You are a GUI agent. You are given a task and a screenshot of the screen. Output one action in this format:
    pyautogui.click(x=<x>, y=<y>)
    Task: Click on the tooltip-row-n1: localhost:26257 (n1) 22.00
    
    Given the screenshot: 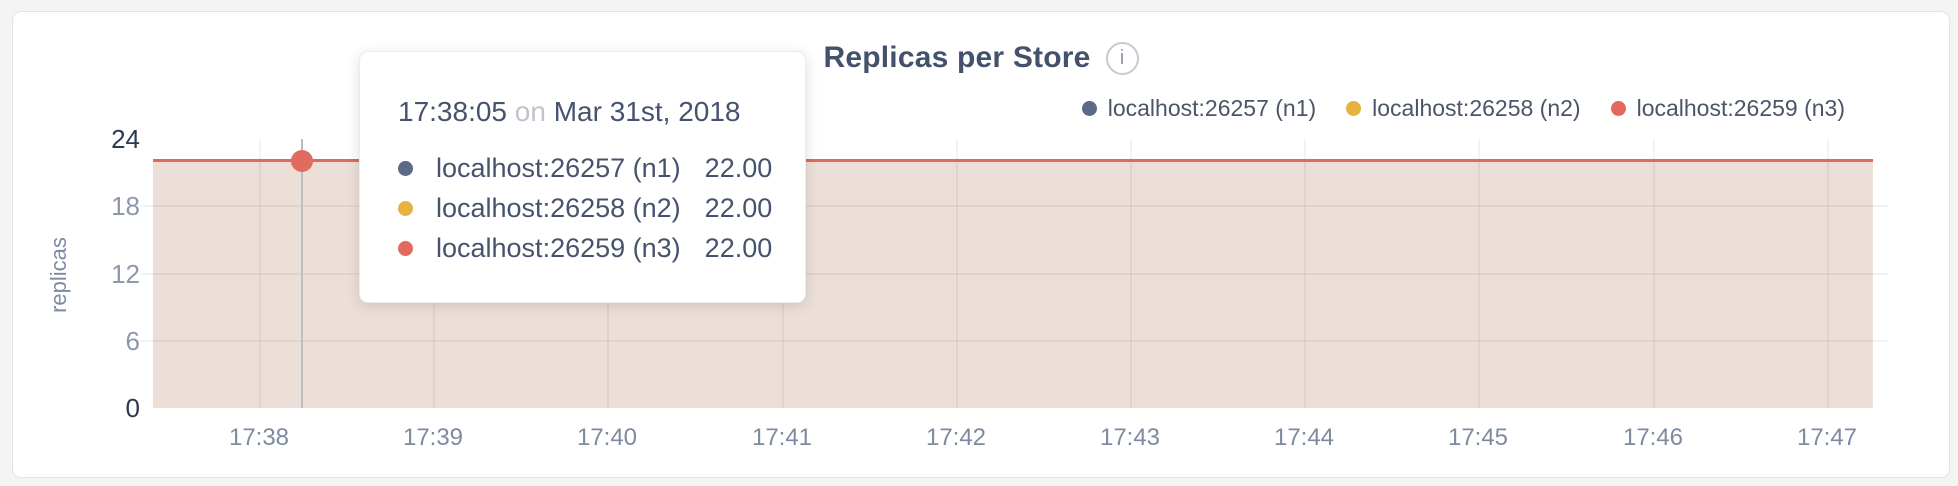 What is the action you would take?
    pyautogui.click(x=585, y=168)
    